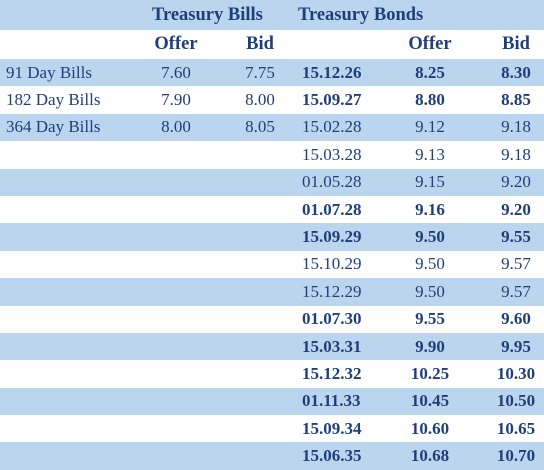  What do you see at coordinates (430, 100) in the screenshot?
I see `bond-offer-rate: 8.80` at bounding box center [430, 100].